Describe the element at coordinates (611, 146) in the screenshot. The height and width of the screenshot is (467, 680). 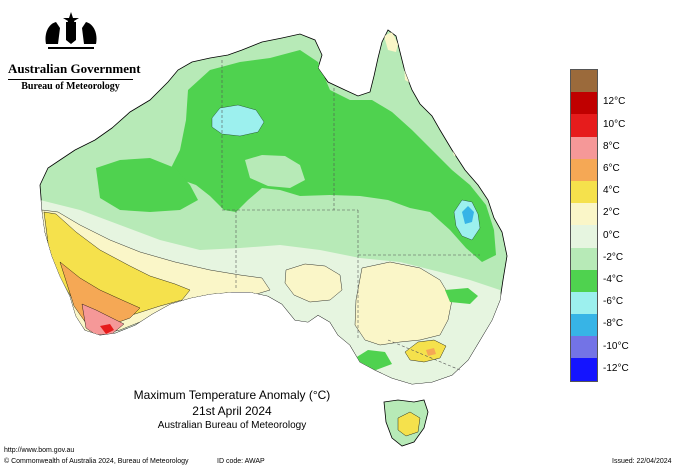
I see `legend-label: 8°C` at that location.